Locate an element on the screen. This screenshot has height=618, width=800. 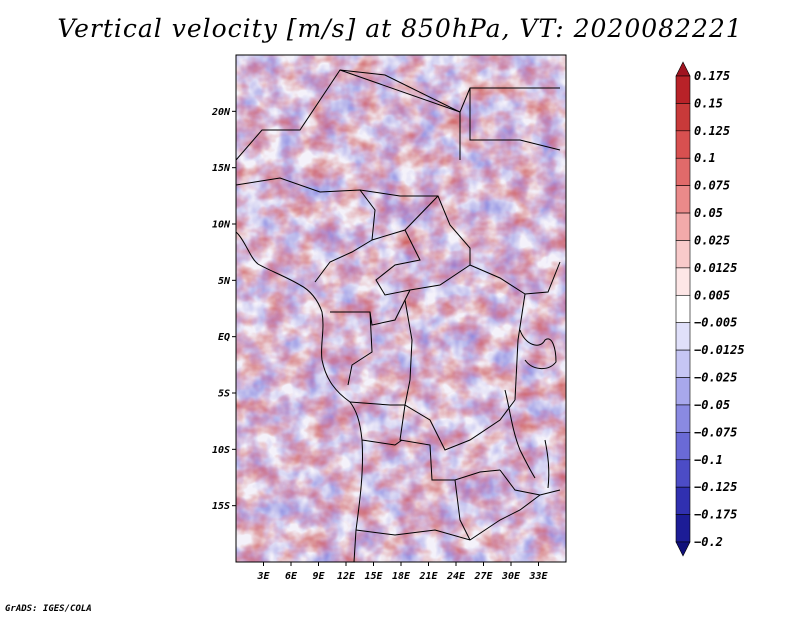
border-i is located at coordinates (460, 375).